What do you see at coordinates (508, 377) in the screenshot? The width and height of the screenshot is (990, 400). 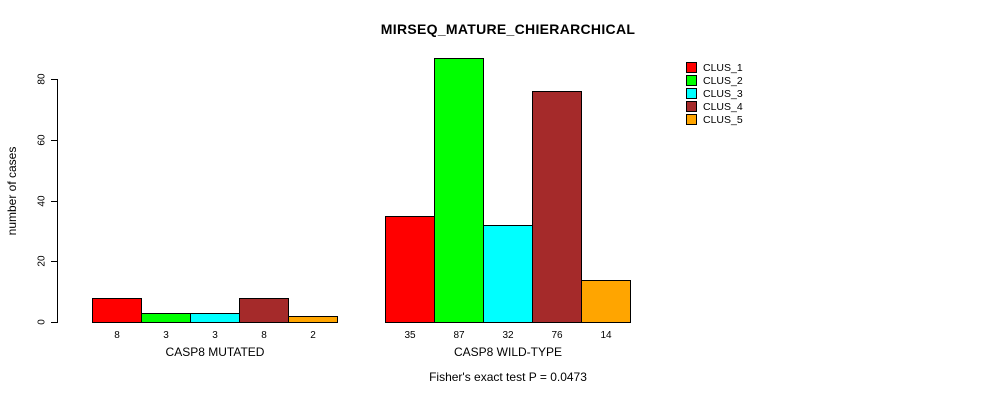 I see `fisher-test-annotation: Fisher's exact test P = 0.0473` at bounding box center [508, 377].